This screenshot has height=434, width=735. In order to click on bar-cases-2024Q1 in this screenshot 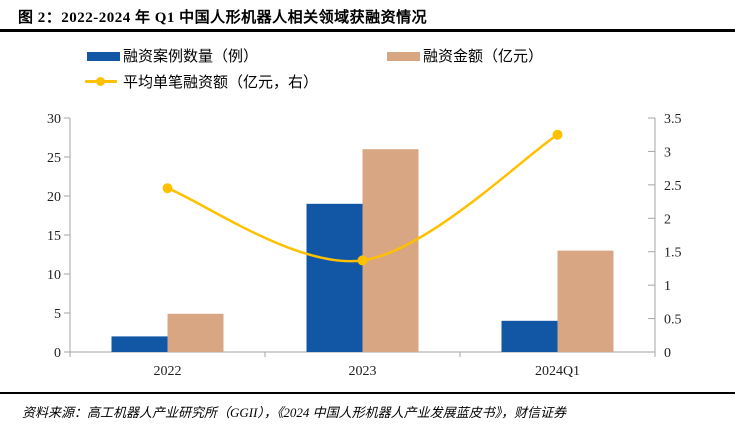, I will do `click(529, 336)`.